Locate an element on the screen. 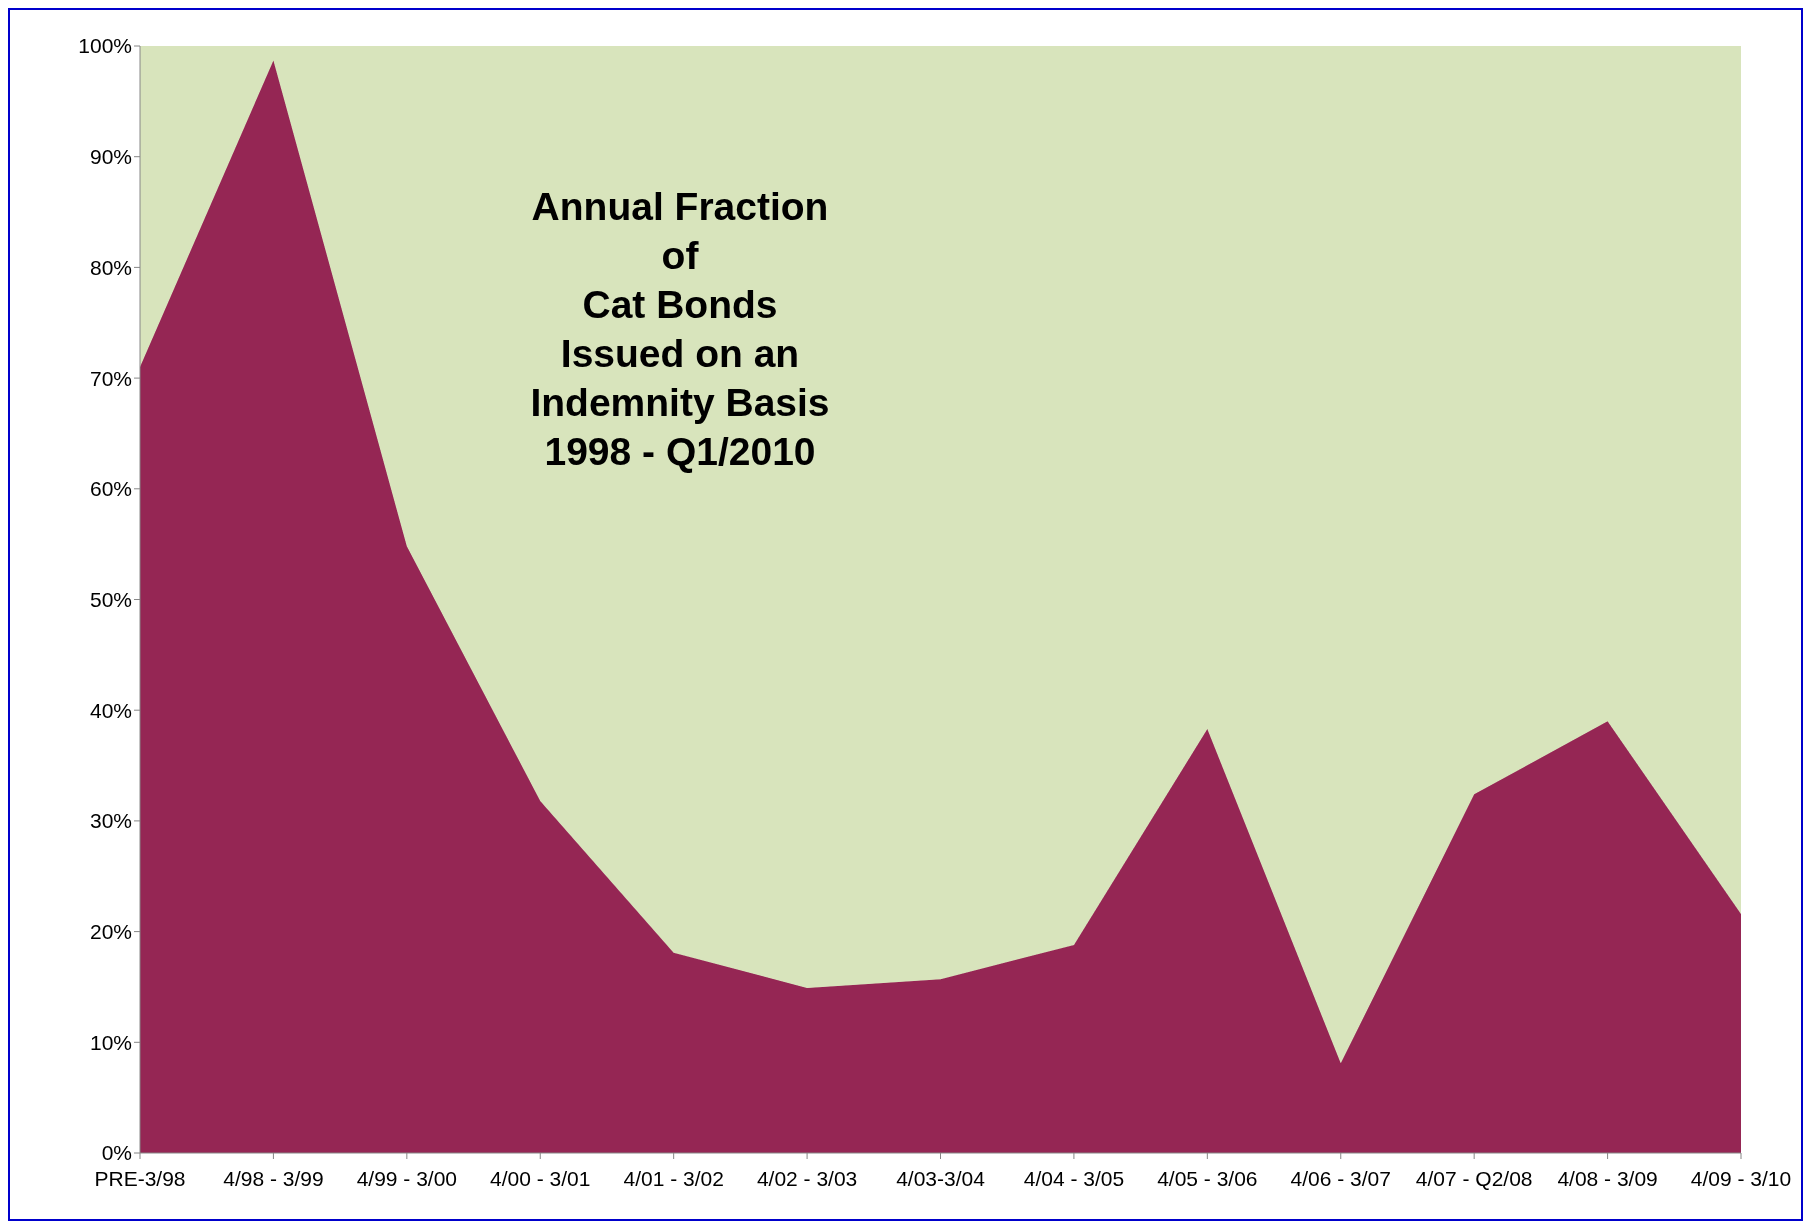 Image resolution: width=1813 pixels, height=1231 pixels. y-tick-label: 20% is located at coordinates (110, 932).